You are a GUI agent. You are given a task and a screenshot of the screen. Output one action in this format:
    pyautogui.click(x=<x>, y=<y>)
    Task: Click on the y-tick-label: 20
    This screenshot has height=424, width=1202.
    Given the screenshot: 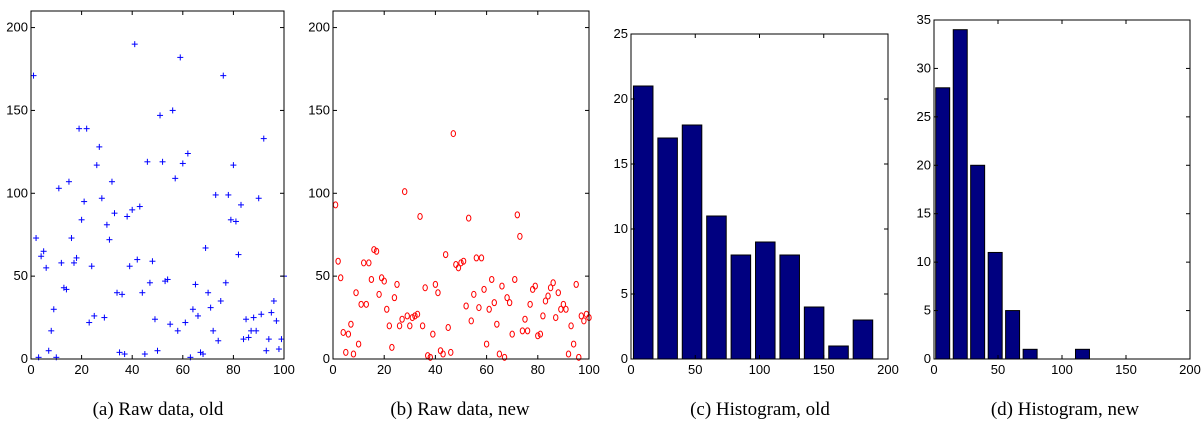 What is the action you would take?
    pyautogui.click(x=924, y=164)
    